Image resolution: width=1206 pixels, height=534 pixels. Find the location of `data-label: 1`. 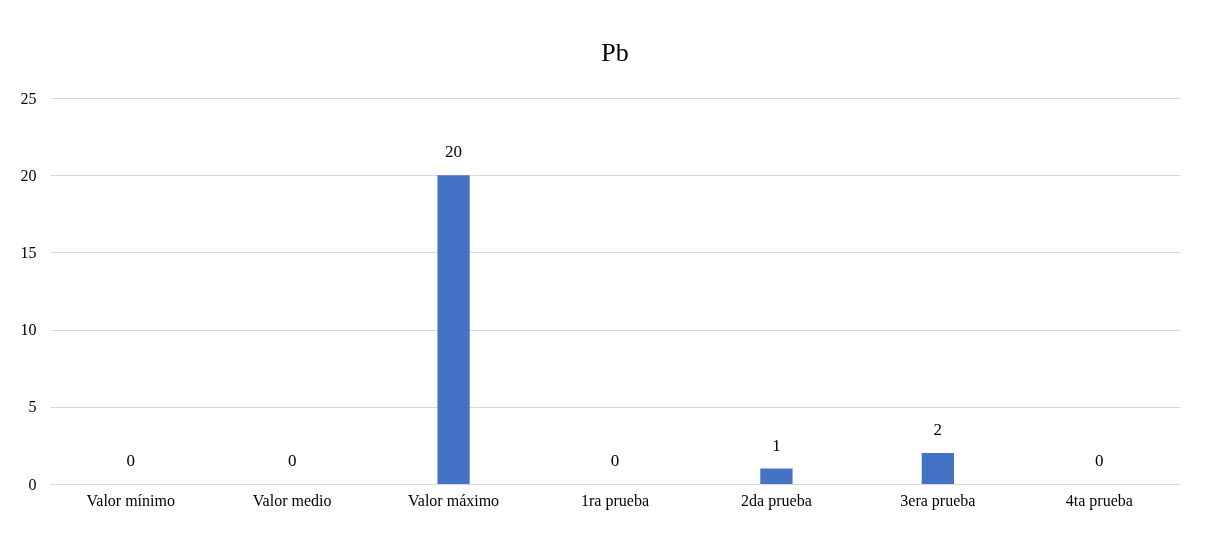

data-label: 1 is located at coordinates (776, 445).